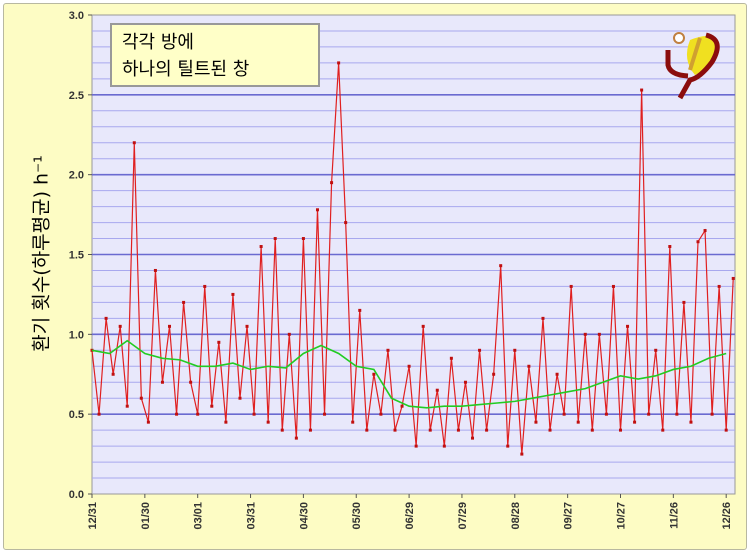 Image resolution: width=750 pixels, height=555 pixels. What do you see at coordinates (304, 516) in the screenshot?
I see `x-tick-label: 04/30` at bounding box center [304, 516].